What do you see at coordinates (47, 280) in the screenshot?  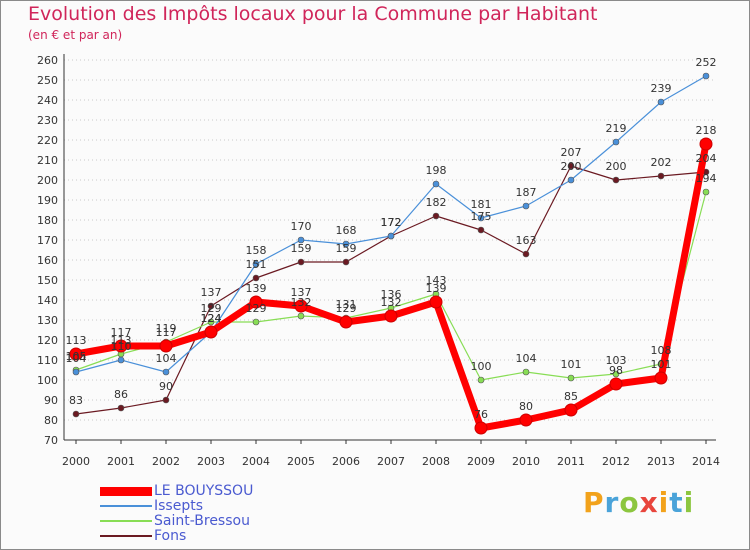 I see `y-tick-label: 150` at bounding box center [47, 280].